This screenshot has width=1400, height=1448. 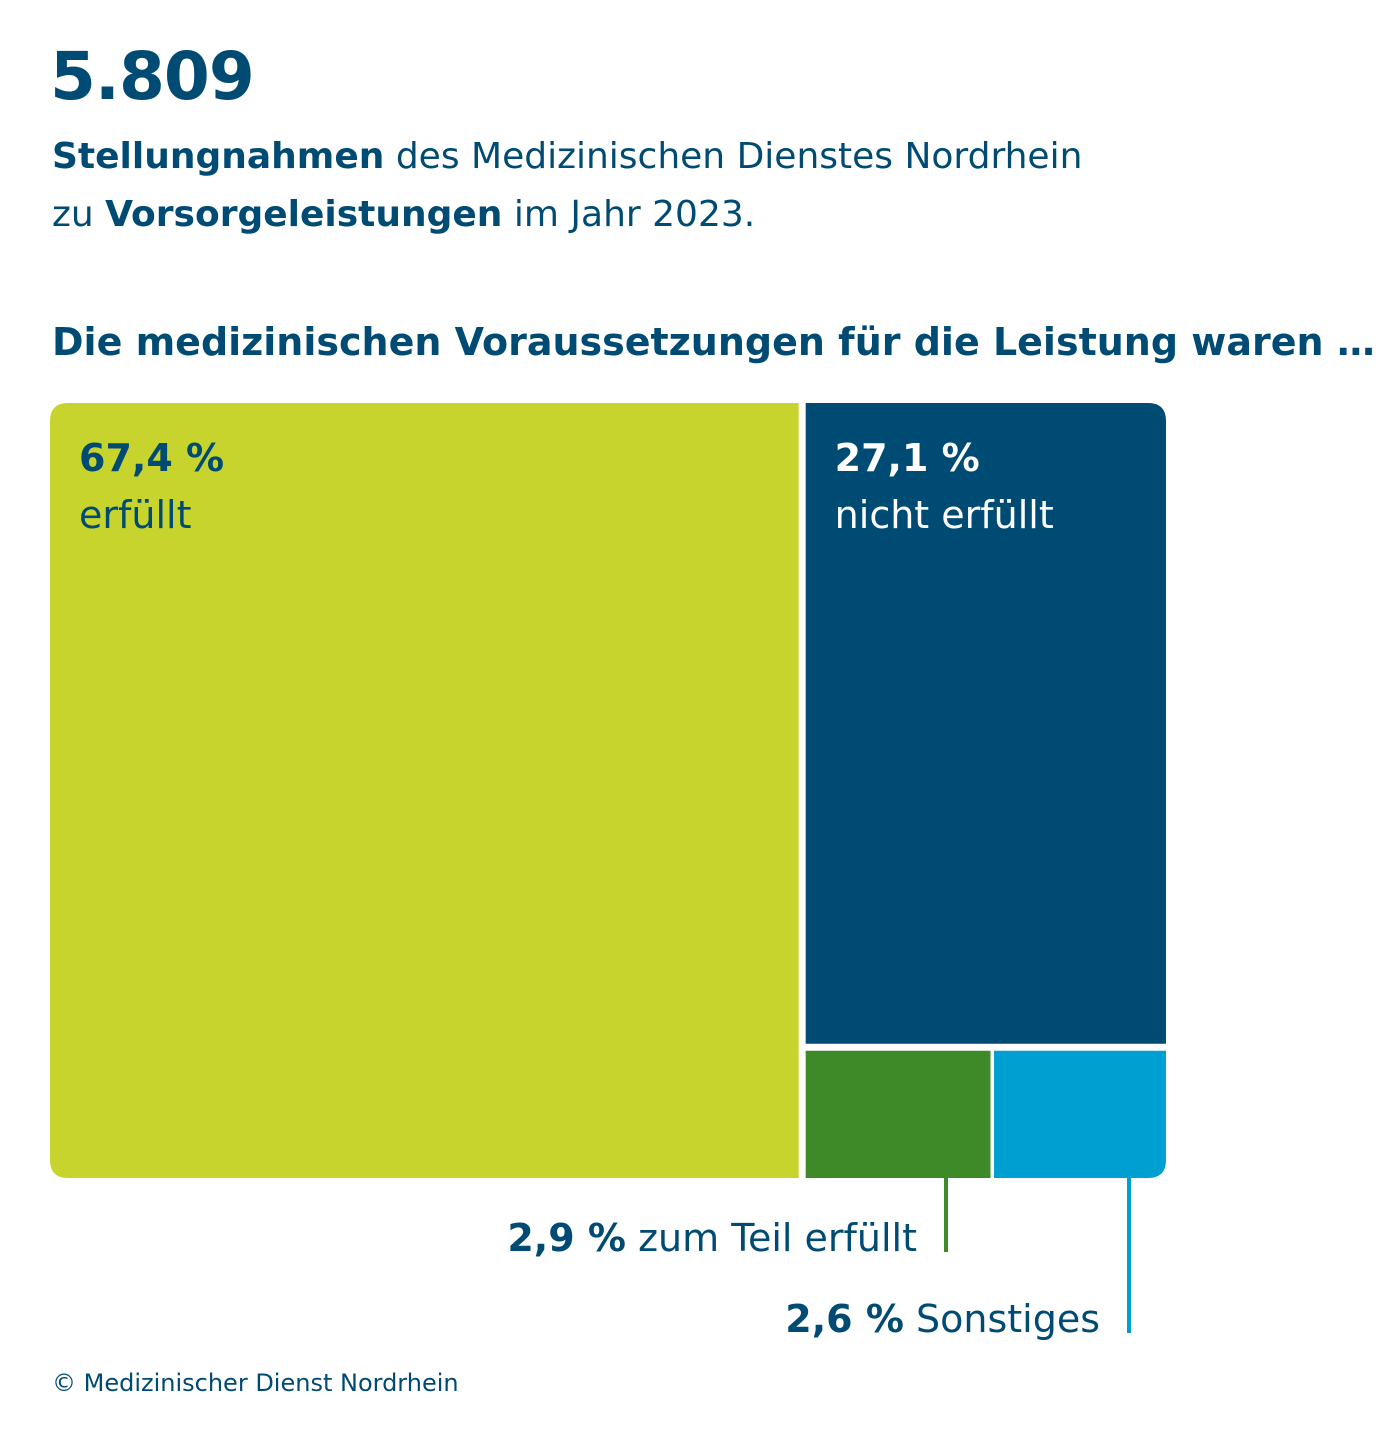 I want to click on value-label-nicht-erfuellt: 27,1 %, so click(x=907, y=458).